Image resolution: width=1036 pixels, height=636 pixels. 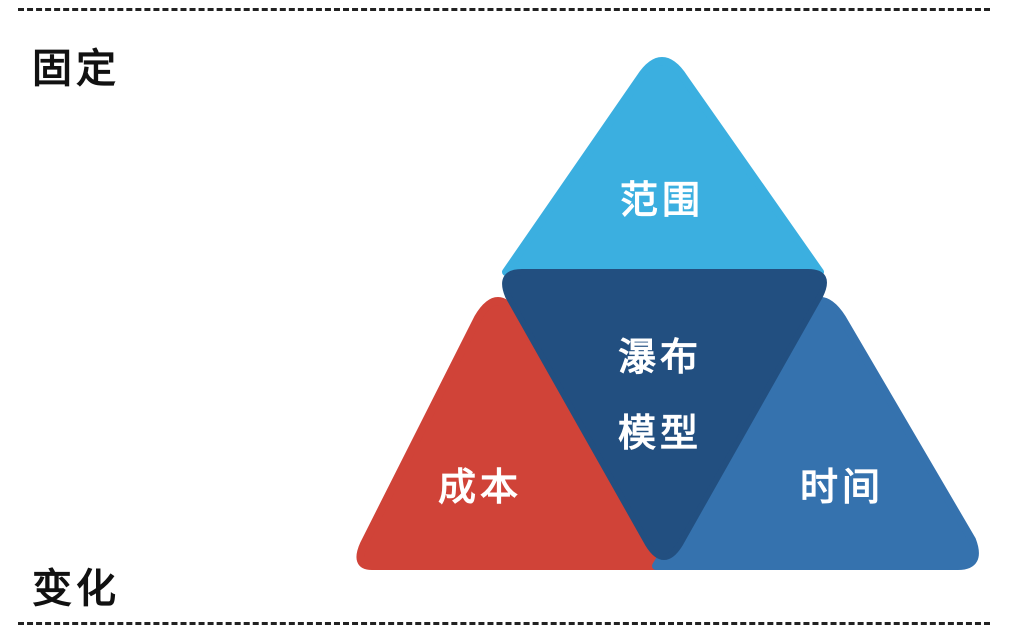 I want to click on fixed-label: 固定, so click(x=76, y=69).